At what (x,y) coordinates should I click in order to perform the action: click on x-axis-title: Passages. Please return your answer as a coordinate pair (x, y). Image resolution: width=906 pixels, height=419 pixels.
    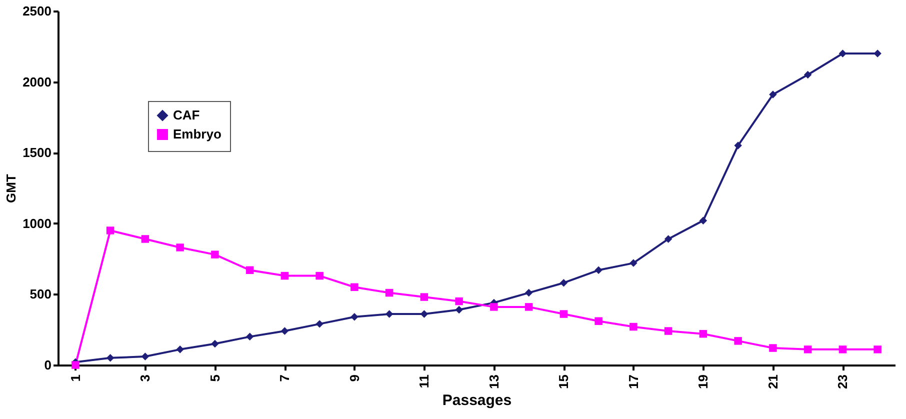
    Looking at the image, I should click on (477, 400).